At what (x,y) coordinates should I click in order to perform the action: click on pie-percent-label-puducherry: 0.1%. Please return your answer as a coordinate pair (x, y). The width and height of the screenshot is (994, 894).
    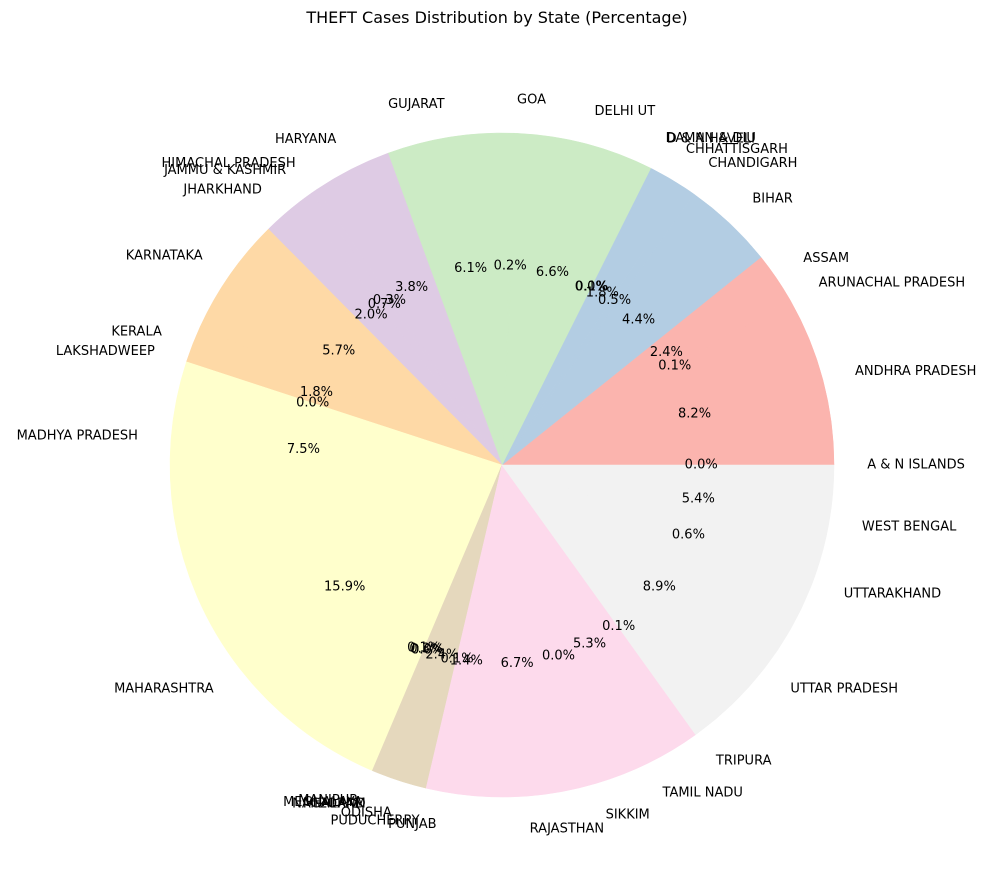
    Looking at the image, I should click on (457, 659).